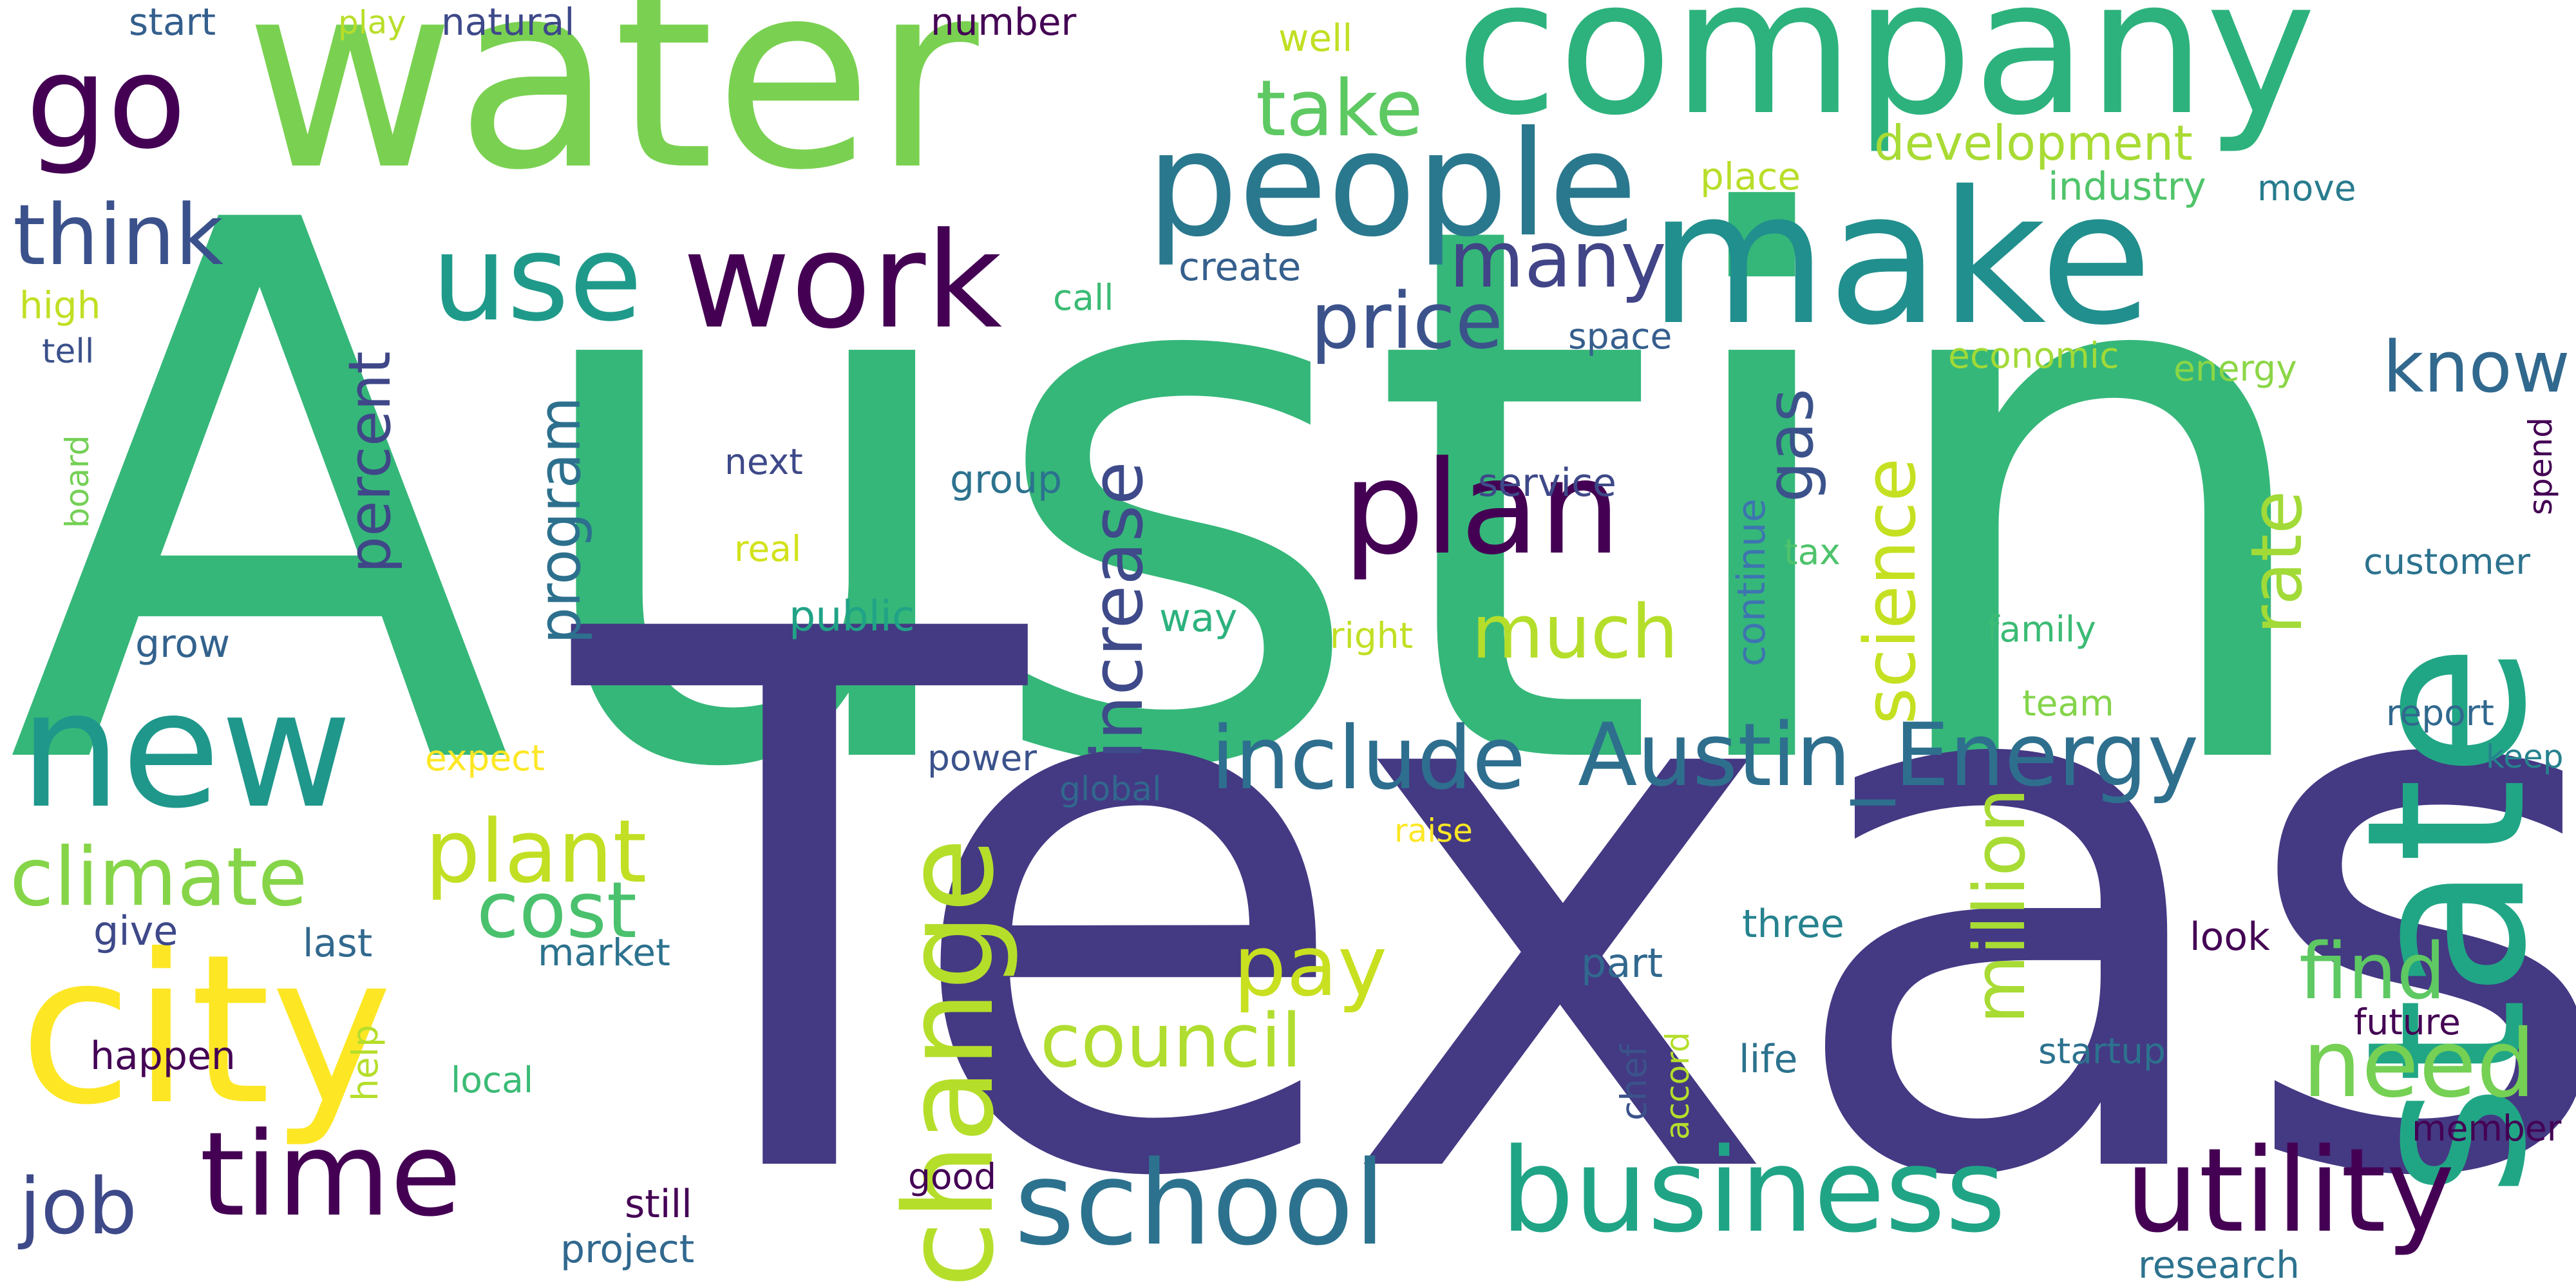 Image resolution: width=2576 pixels, height=1288 pixels. Describe the element at coordinates (2525, 756) in the screenshot. I see `word-keep: keep` at that location.